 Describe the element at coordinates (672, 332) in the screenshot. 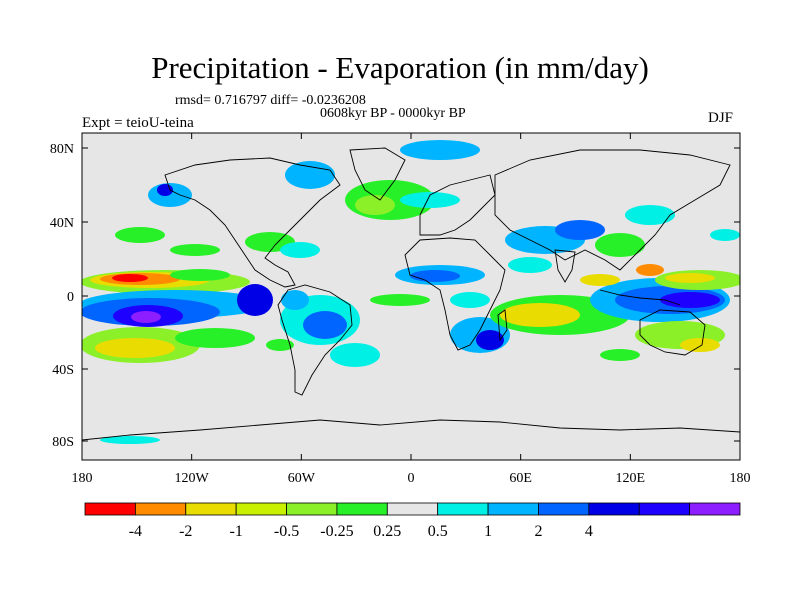

I see `coast-australia` at that location.